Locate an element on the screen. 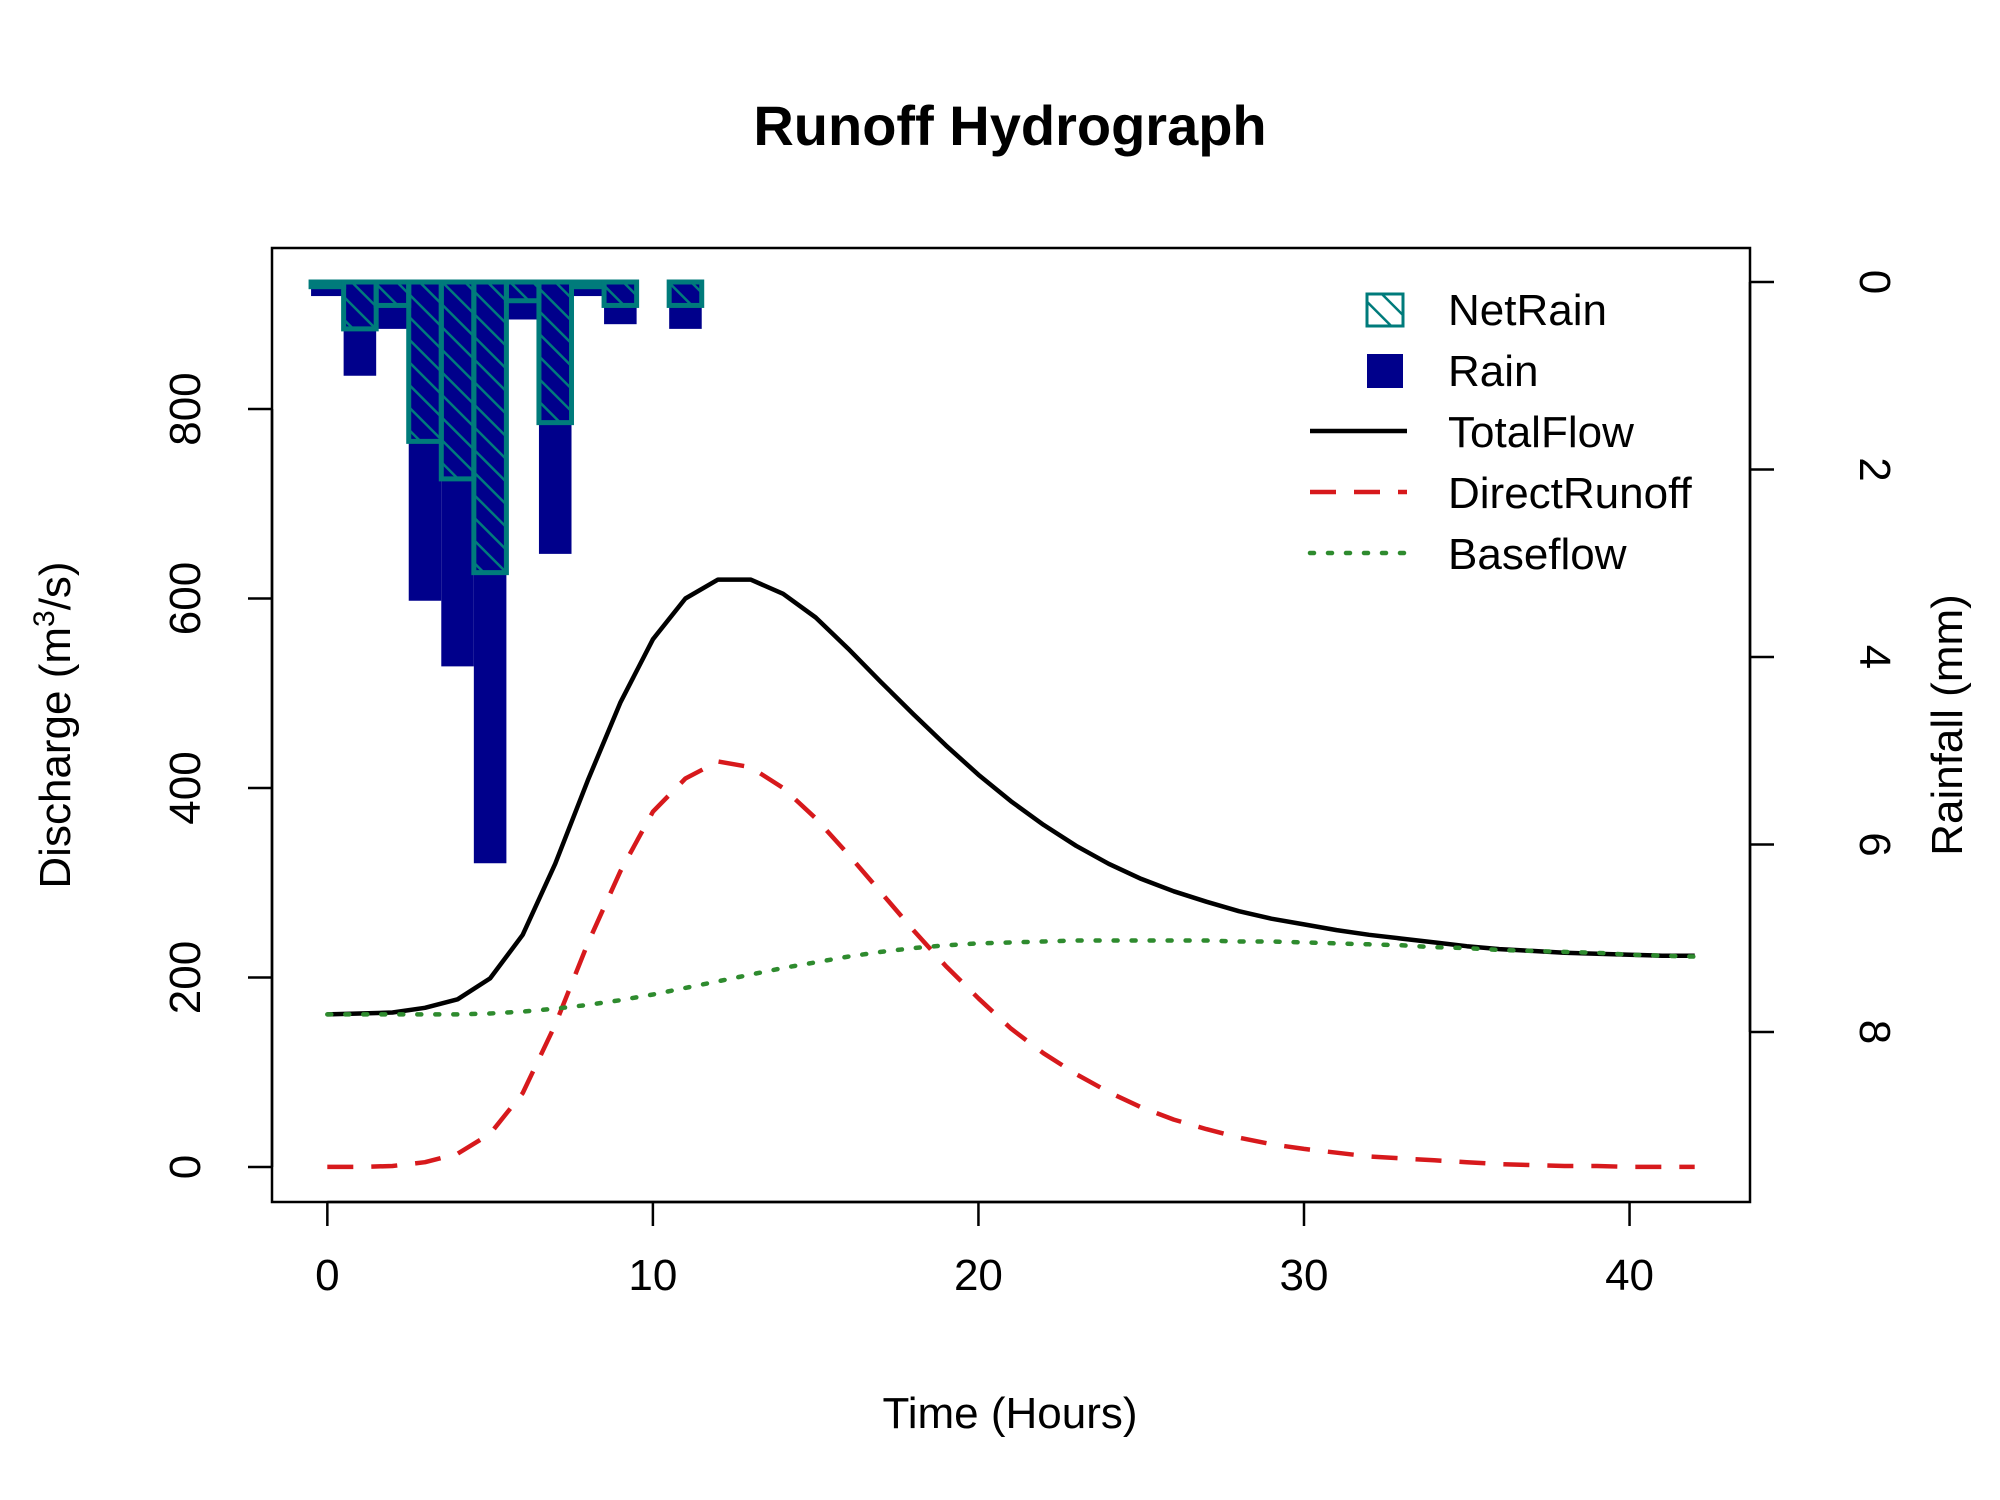  legend-label: Rain is located at coordinates (1493, 371).